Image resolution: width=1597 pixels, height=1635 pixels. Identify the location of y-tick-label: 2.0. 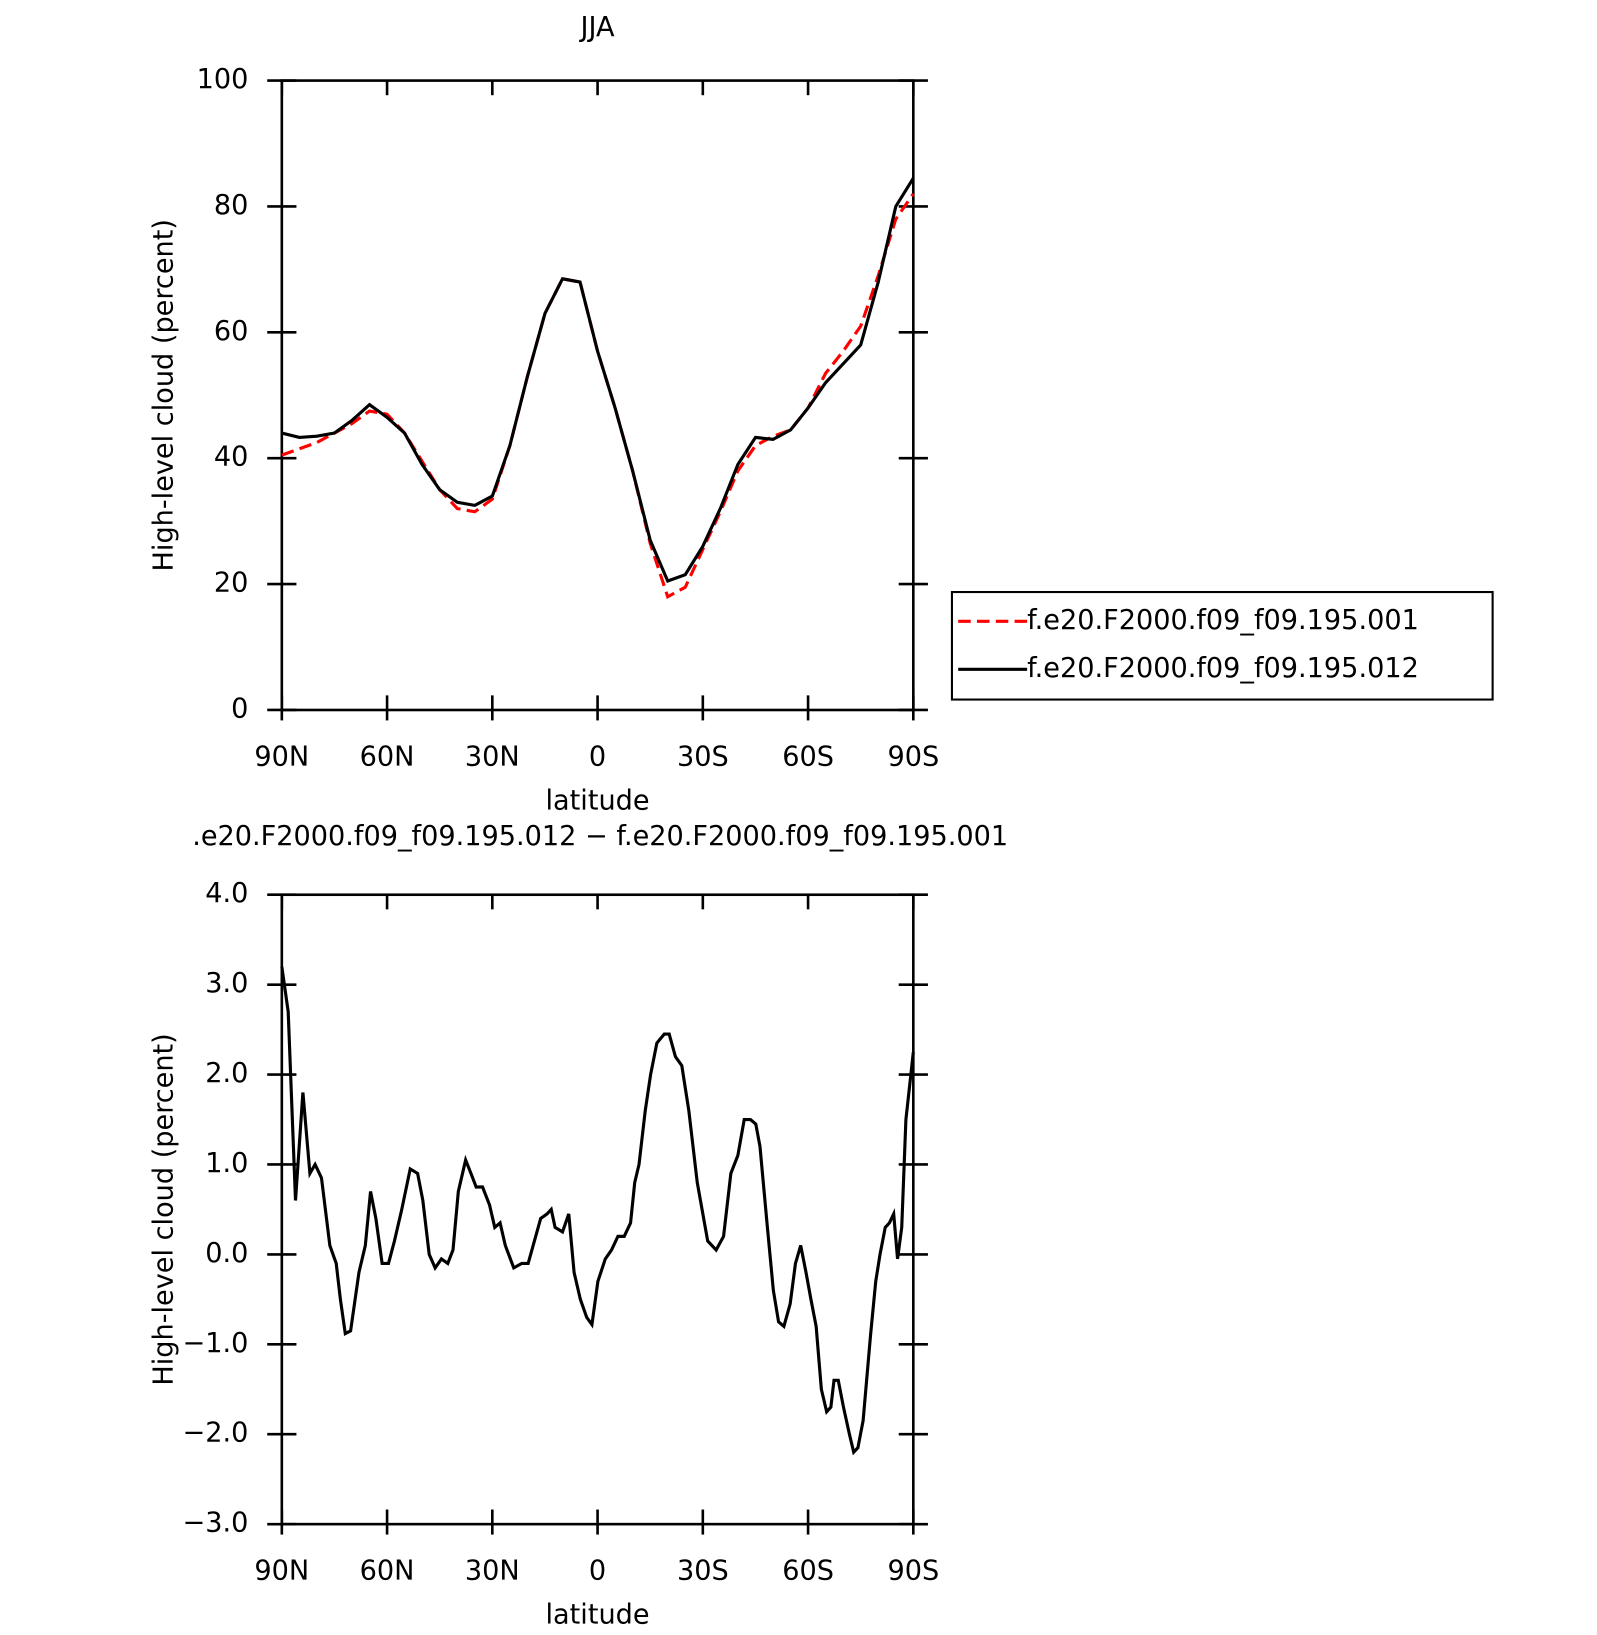
(226, 1073).